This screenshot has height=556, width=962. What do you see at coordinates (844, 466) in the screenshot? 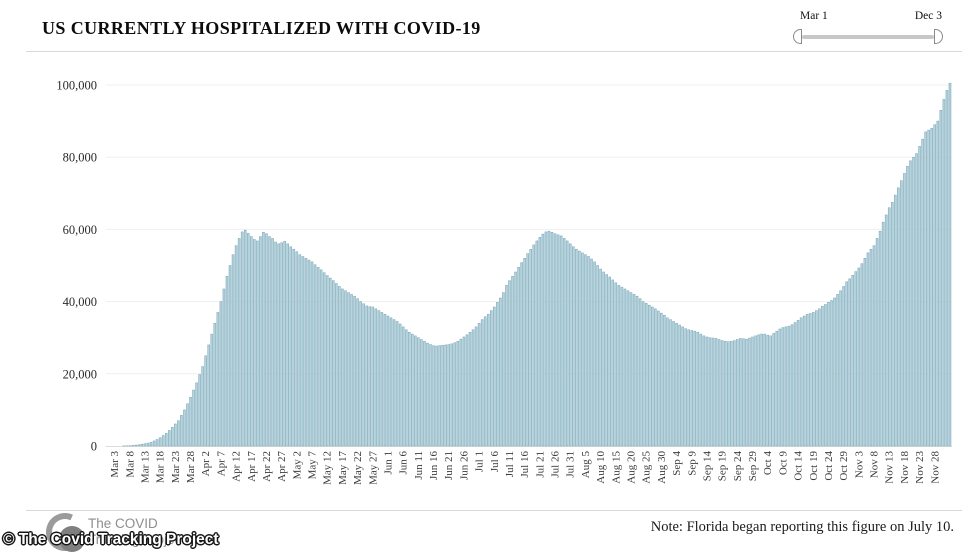
I see `x-tick-label: Oct 29` at bounding box center [844, 466].